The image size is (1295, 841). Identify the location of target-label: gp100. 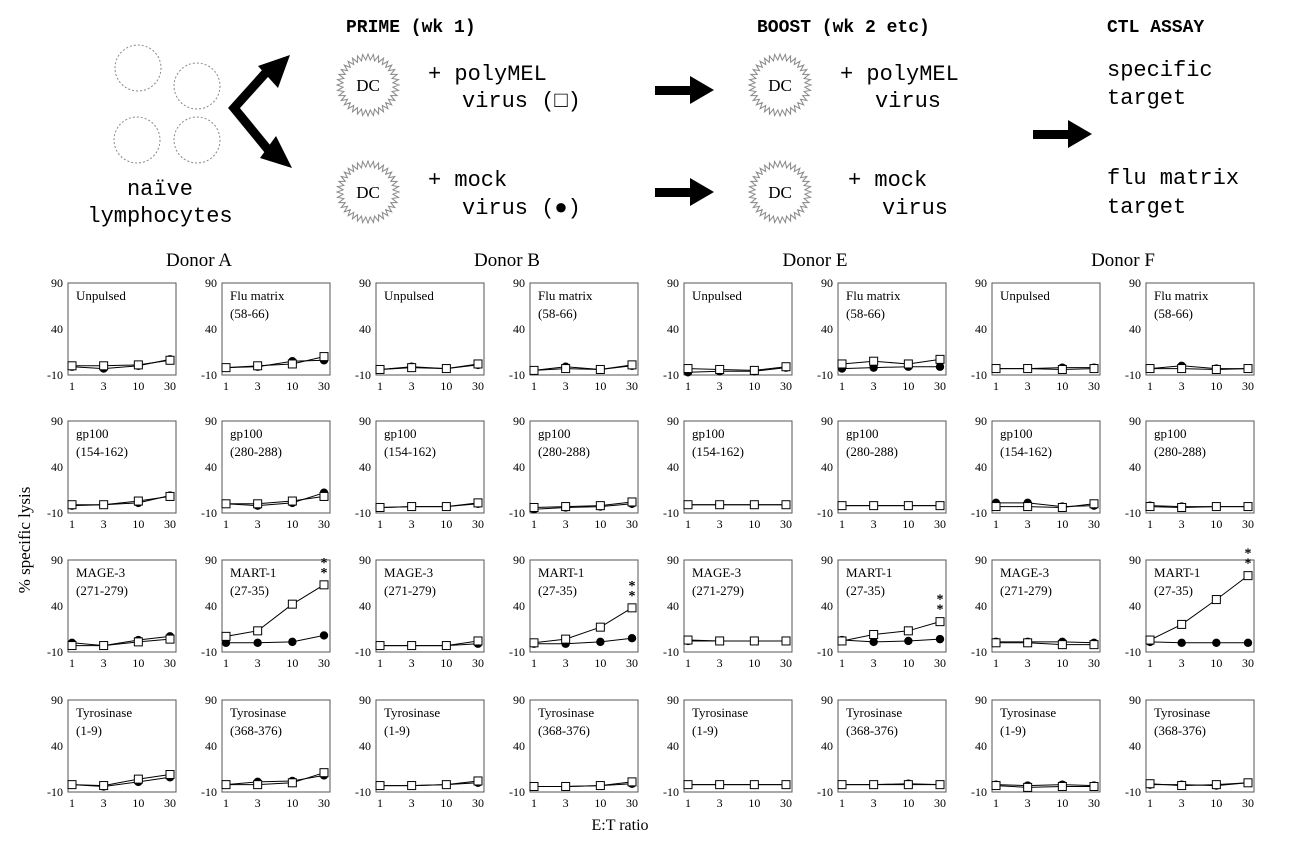
(400, 433).